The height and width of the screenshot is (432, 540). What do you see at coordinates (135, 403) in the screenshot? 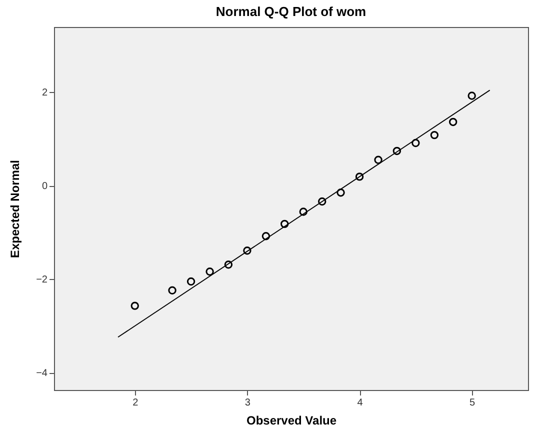
I see `x-tick-label: 2` at bounding box center [135, 403].